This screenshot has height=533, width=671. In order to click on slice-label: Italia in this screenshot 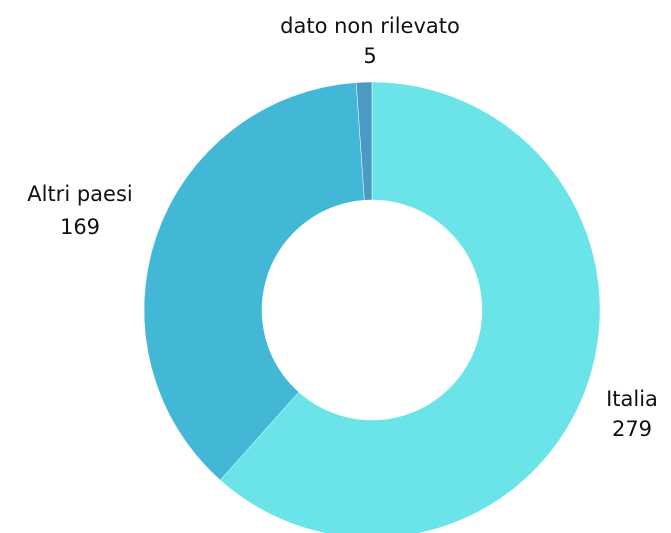, I will do `click(632, 399)`.